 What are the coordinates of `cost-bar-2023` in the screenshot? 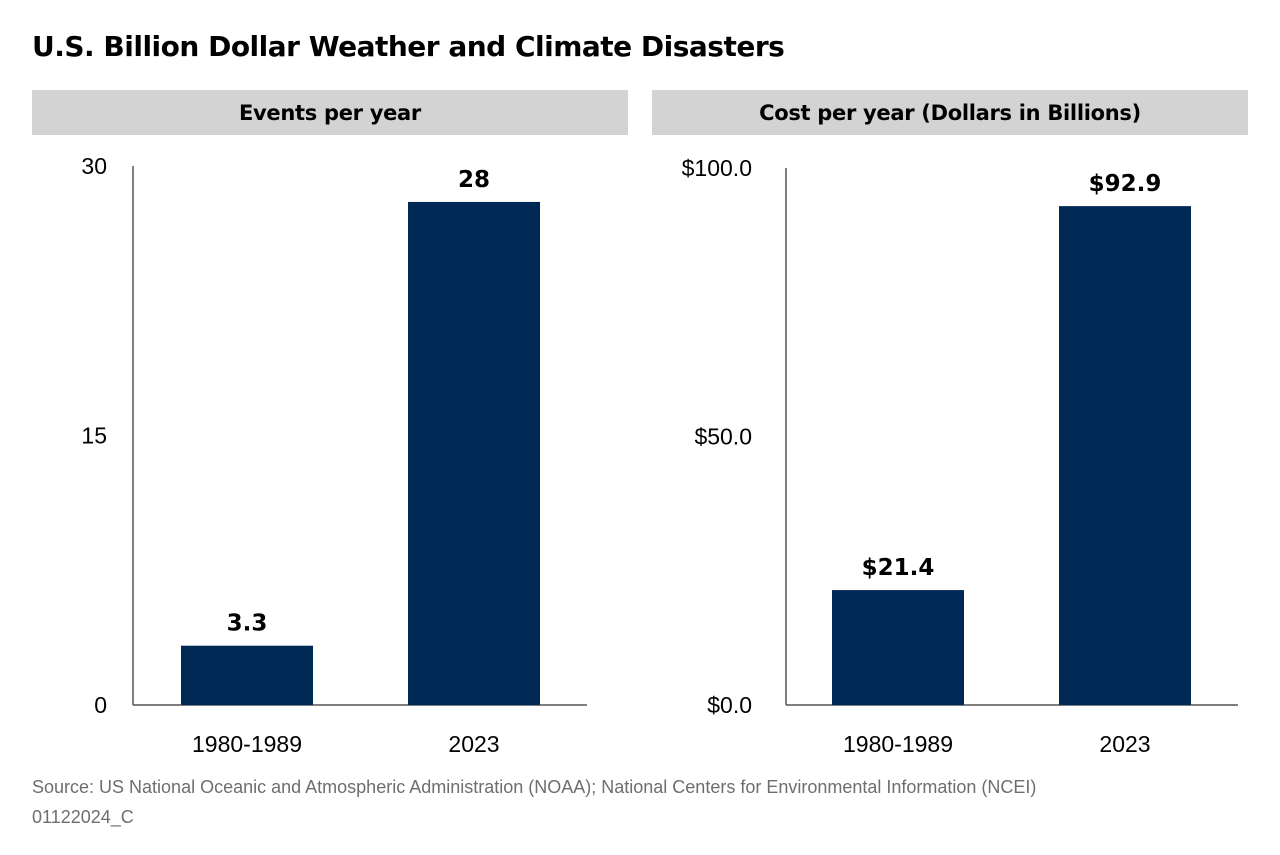 It's located at (1125, 455).